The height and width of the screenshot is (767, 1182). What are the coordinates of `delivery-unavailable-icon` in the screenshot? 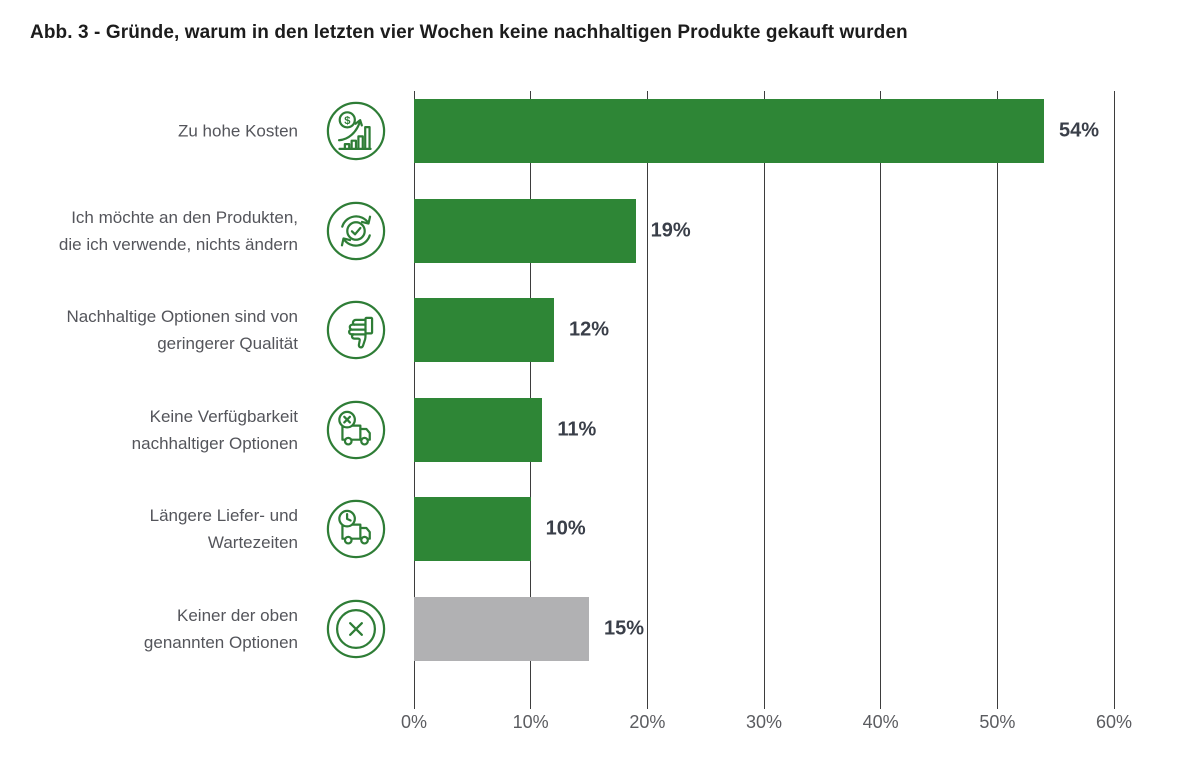 It's located at (356, 430).